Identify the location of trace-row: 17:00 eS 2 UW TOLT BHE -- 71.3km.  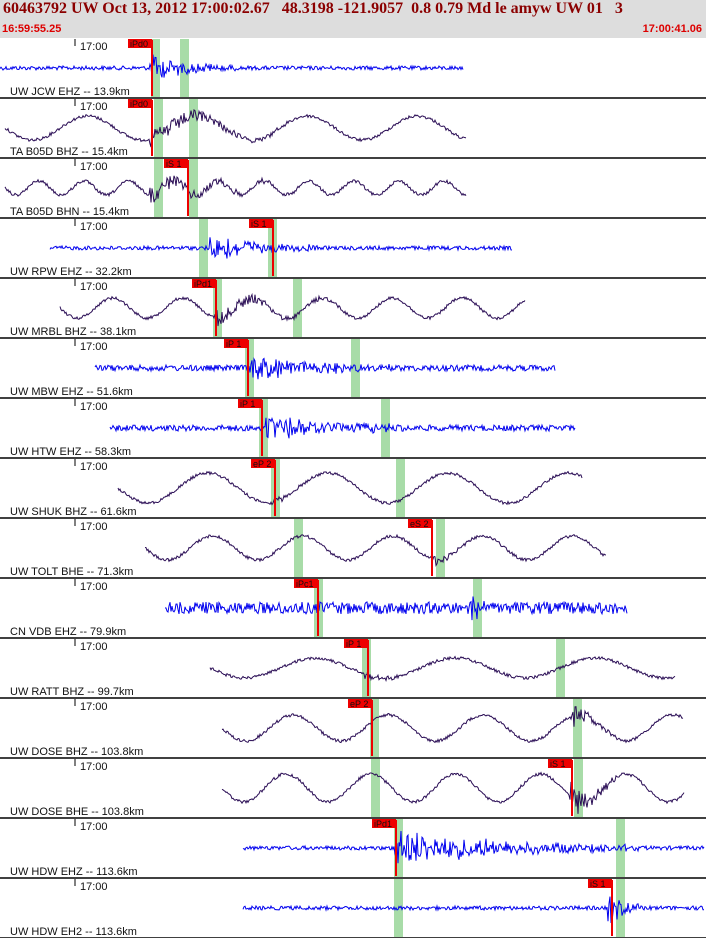
(353, 549).